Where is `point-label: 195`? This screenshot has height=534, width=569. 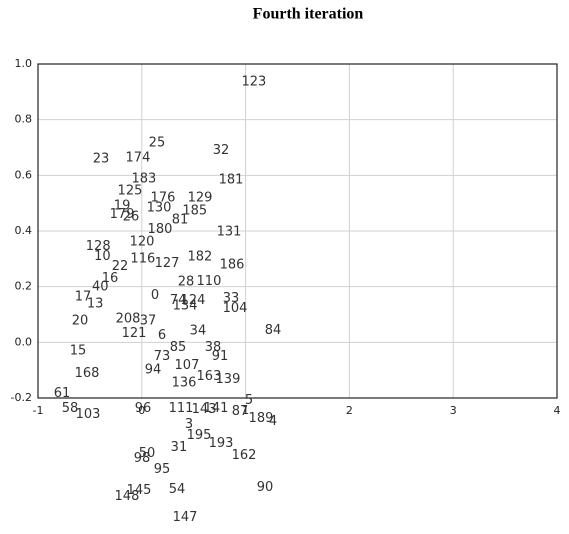
point-label: 195 is located at coordinates (199, 435).